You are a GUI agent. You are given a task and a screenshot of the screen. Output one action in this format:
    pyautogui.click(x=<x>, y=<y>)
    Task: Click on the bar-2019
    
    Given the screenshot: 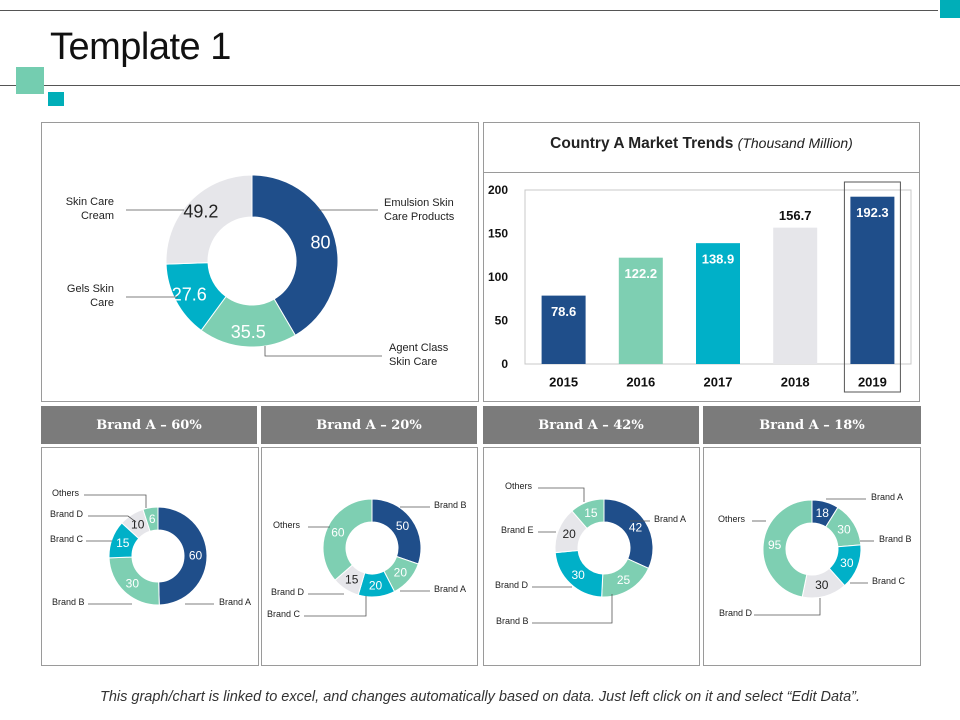 What is the action you would take?
    pyautogui.click(x=872, y=280)
    